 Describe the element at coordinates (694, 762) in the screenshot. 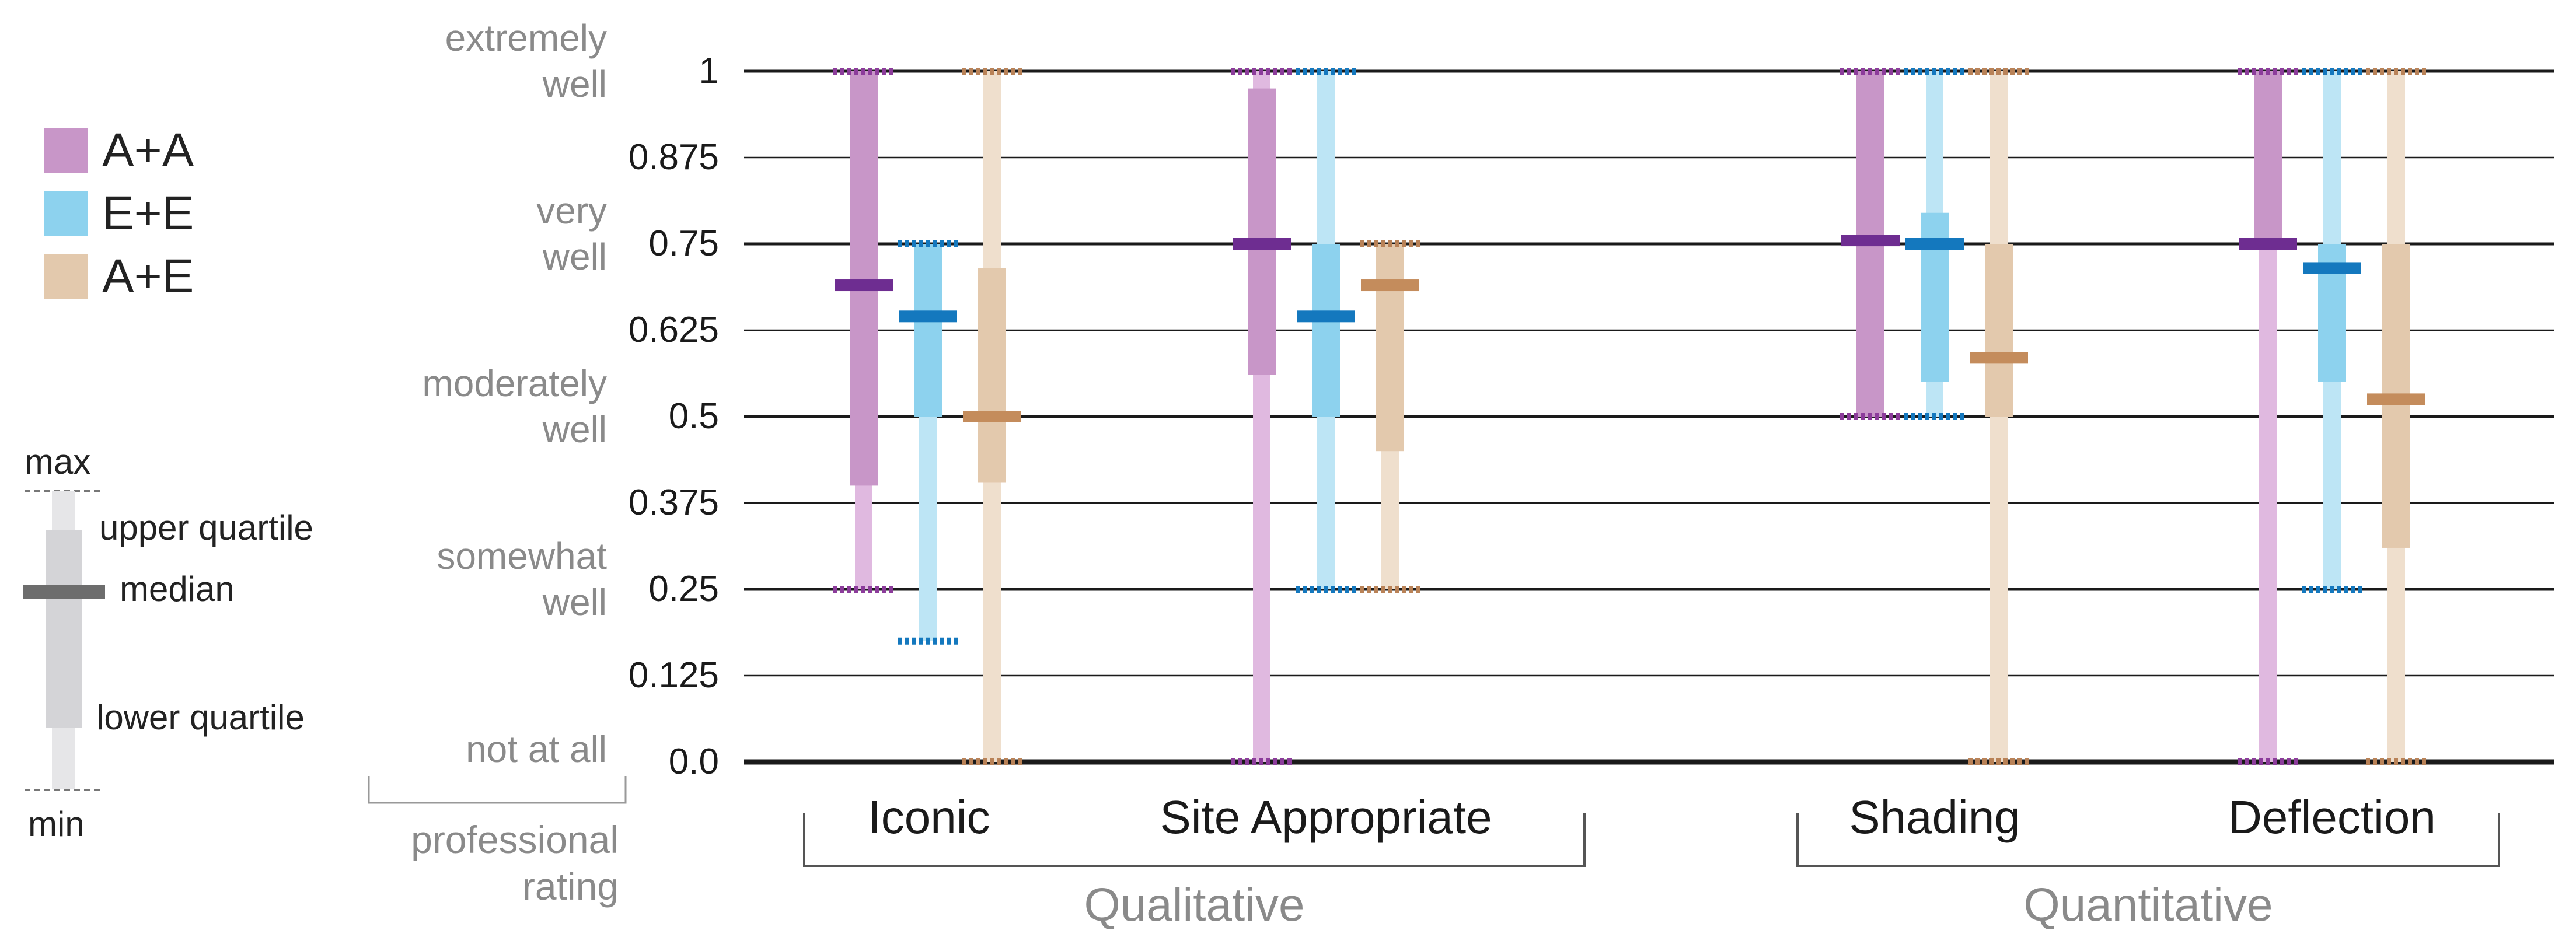

I see `y-tick-label: 0.0` at that location.